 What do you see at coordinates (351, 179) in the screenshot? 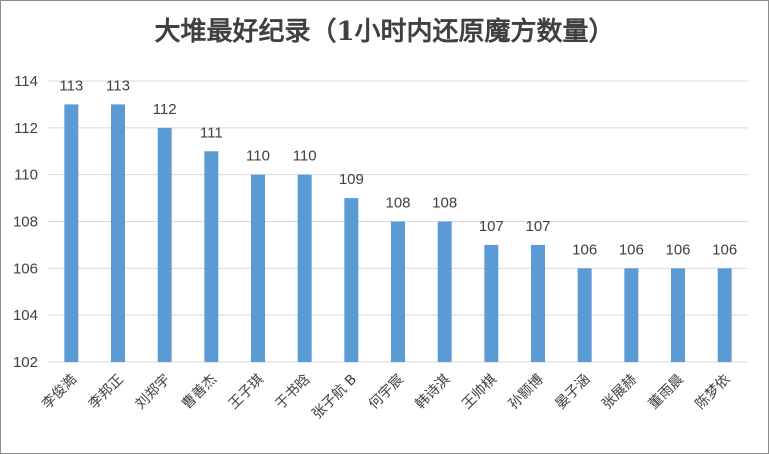
I see `data-label: 109` at bounding box center [351, 179].